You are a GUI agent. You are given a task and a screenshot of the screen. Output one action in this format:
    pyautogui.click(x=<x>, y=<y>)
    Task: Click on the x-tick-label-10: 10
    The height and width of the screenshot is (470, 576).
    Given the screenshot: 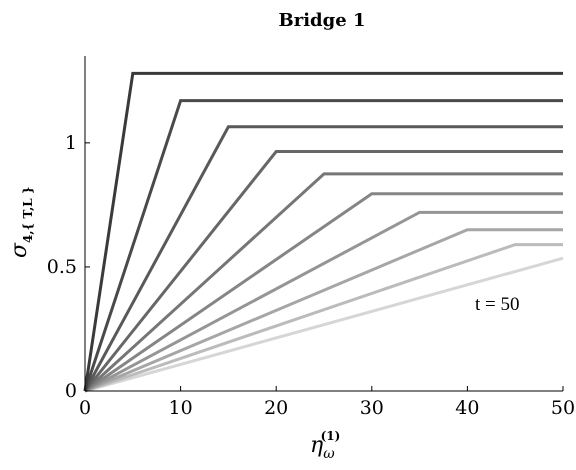 What is the action you would take?
    pyautogui.click(x=181, y=408)
    